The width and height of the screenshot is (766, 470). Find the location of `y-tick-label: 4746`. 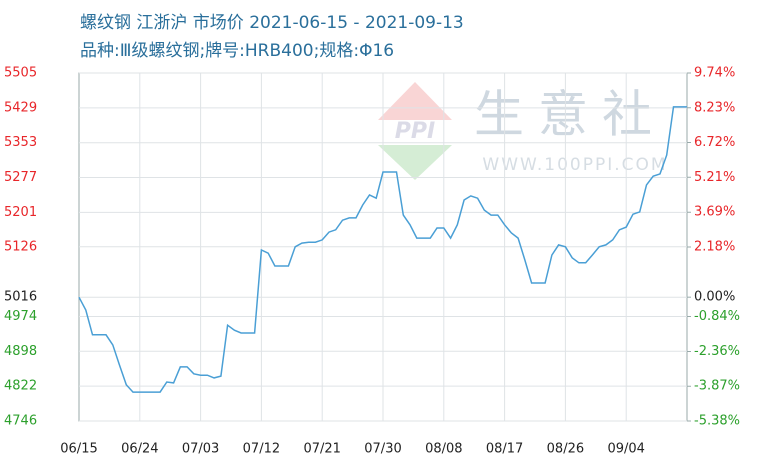

y-tick-label: 4746 is located at coordinates (20, 421).